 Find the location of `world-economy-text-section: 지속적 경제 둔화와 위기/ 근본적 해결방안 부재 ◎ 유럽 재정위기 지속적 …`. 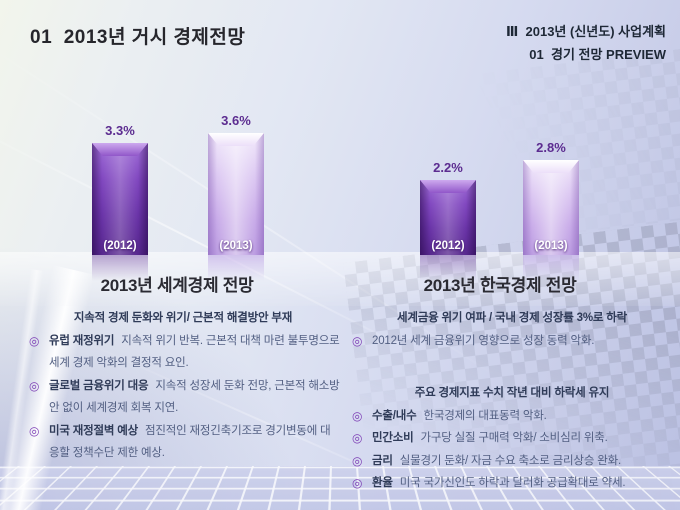

world-economy-text-section: 지속적 경제 둔화와 위기/ 근본적 해결방안 부재 ◎ 유럽 재정위기 지속적 … is located at coordinates (183, 386).